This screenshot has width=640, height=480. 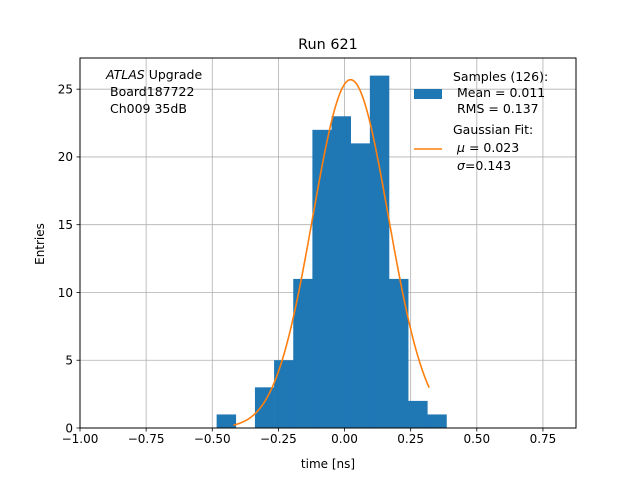 What do you see at coordinates (80, 439) in the screenshot?
I see `x-tick-label: −1.00` at bounding box center [80, 439].